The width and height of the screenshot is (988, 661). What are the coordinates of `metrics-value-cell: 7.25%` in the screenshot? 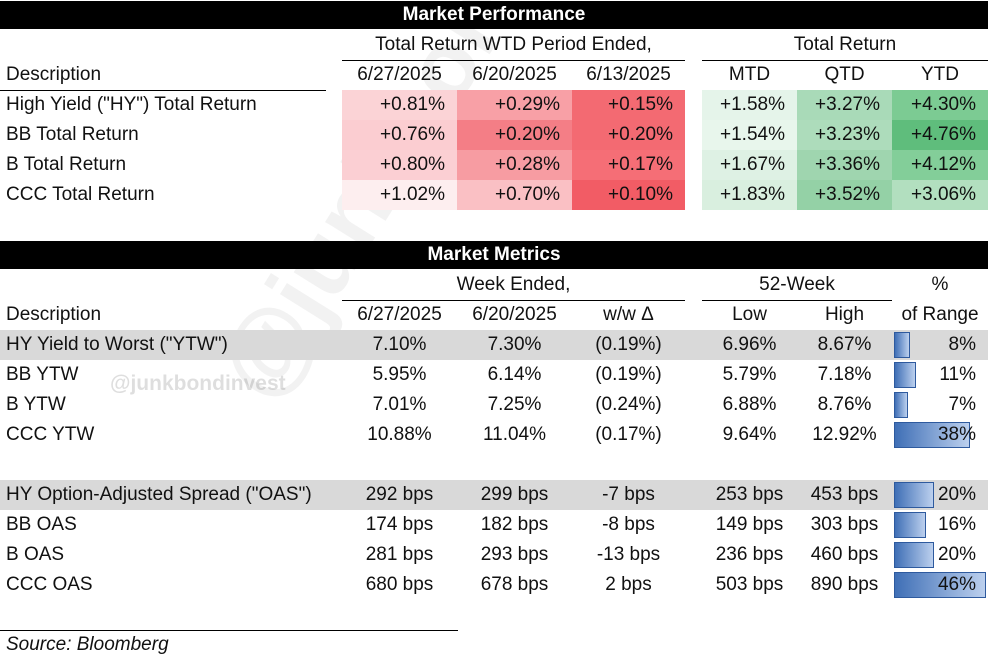 It's located at (514, 404).